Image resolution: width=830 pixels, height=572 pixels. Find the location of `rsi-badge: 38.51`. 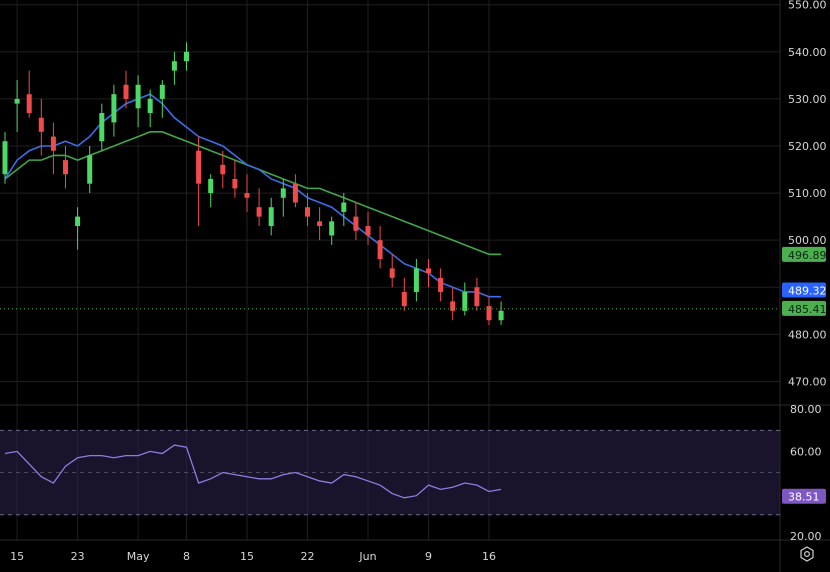

rsi-badge: 38.51 is located at coordinates (804, 496).